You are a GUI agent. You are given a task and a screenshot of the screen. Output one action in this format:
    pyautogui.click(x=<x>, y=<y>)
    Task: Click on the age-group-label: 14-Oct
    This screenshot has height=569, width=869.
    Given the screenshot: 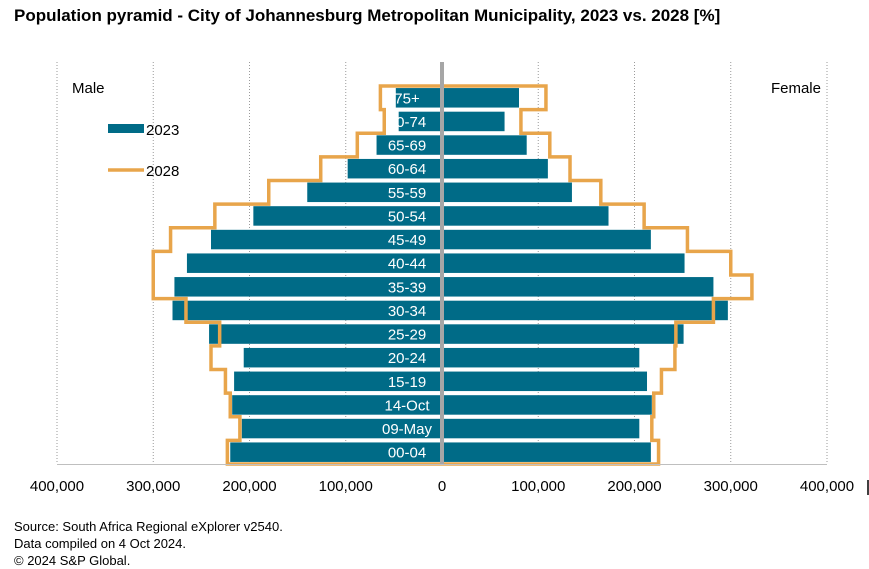 What is the action you would take?
    pyautogui.click(x=407, y=405)
    